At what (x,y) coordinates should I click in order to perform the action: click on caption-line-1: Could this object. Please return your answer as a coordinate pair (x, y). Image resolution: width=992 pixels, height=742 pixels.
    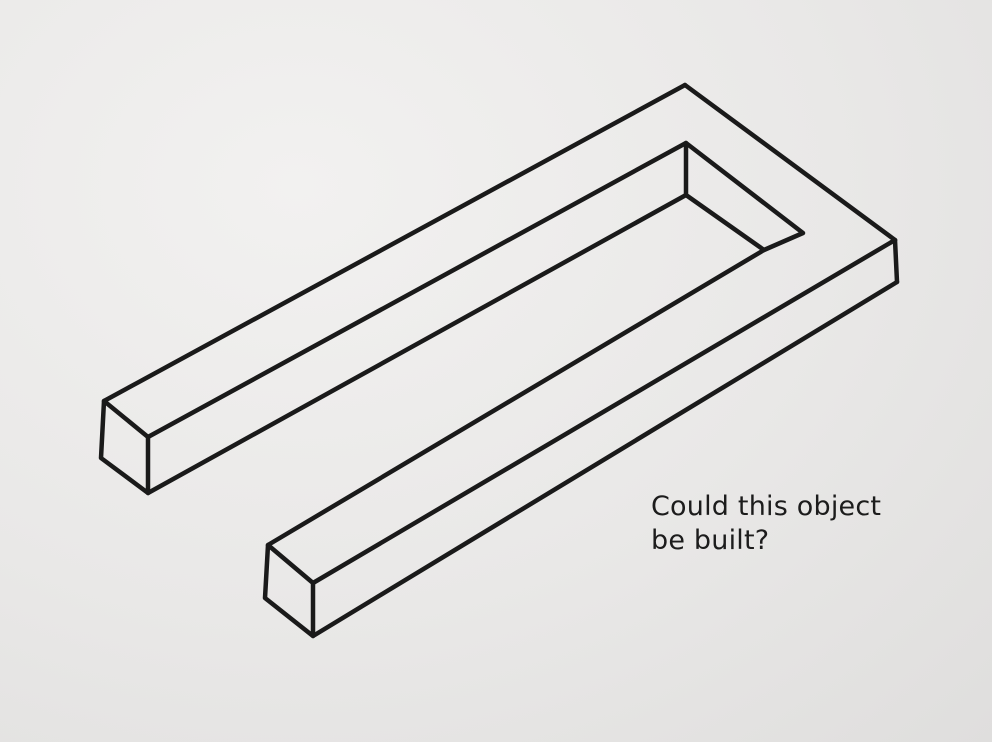
    Looking at the image, I should click on (766, 506).